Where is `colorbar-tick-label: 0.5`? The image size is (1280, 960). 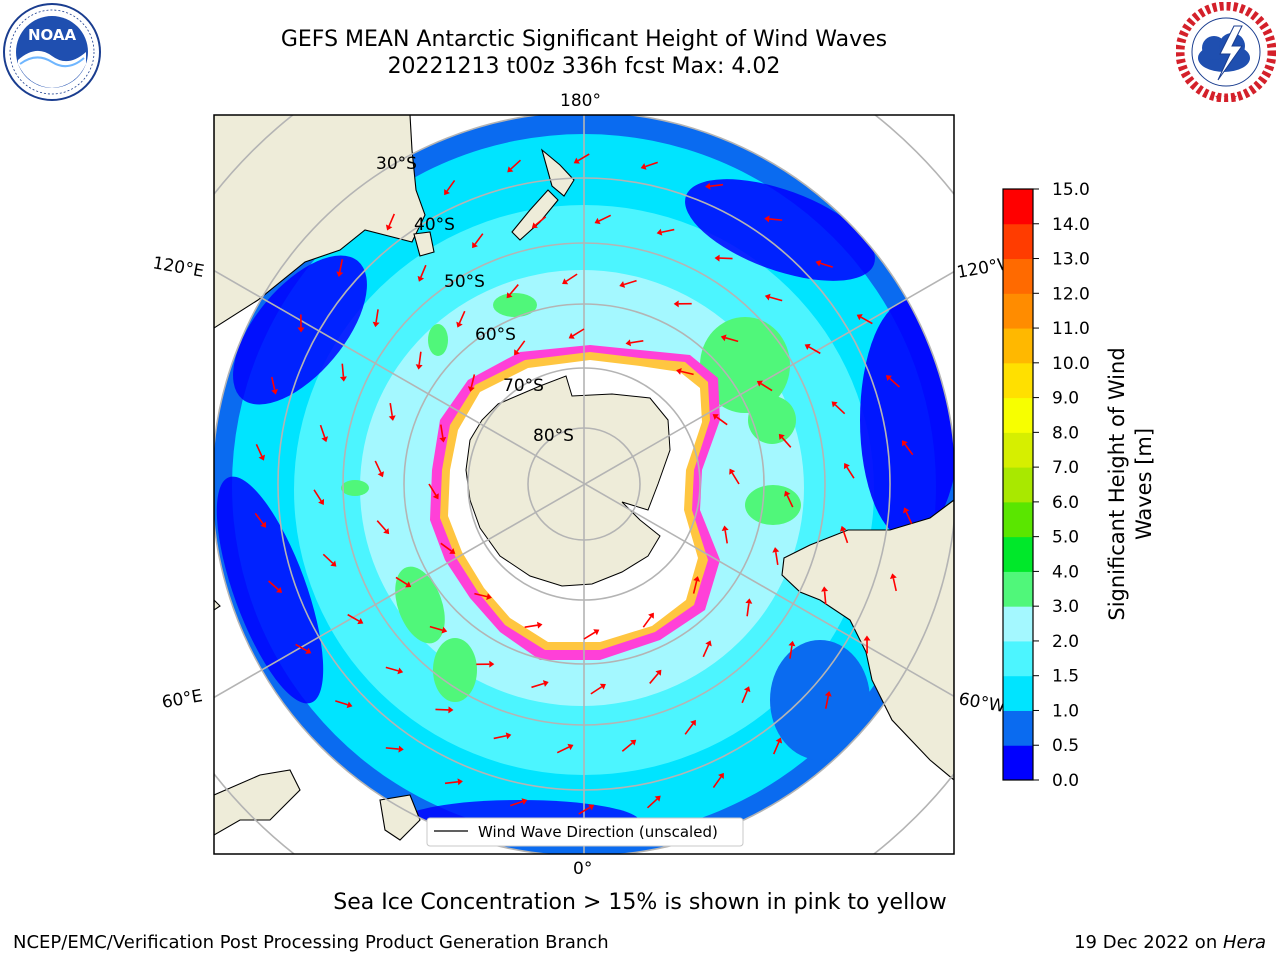
colorbar-tick-label: 0.5 is located at coordinates (1065, 746).